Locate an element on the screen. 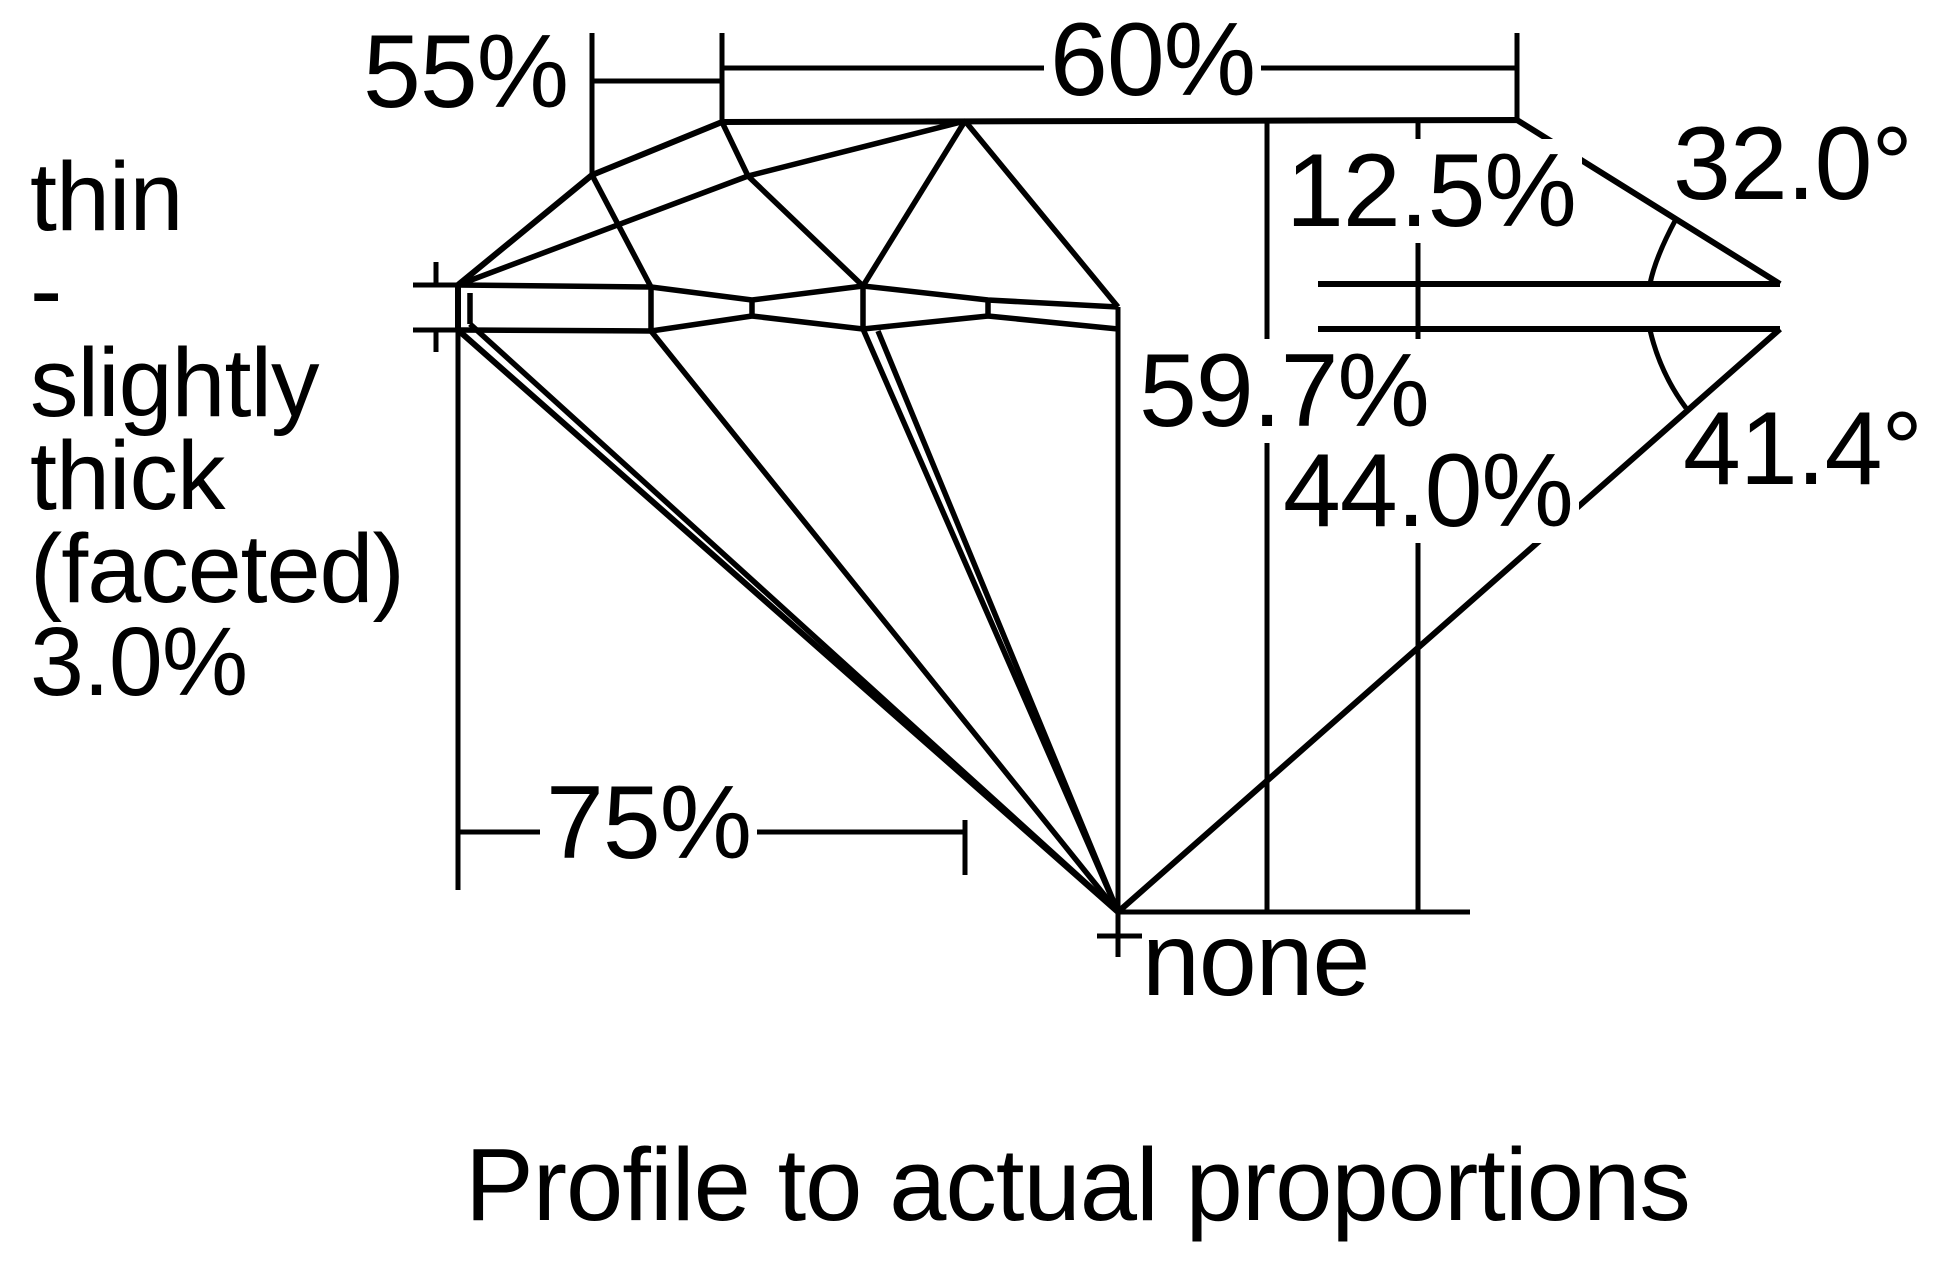 This screenshot has height=1274, width=1946. girdle-description-line: - is located at coordinates (46, 289).